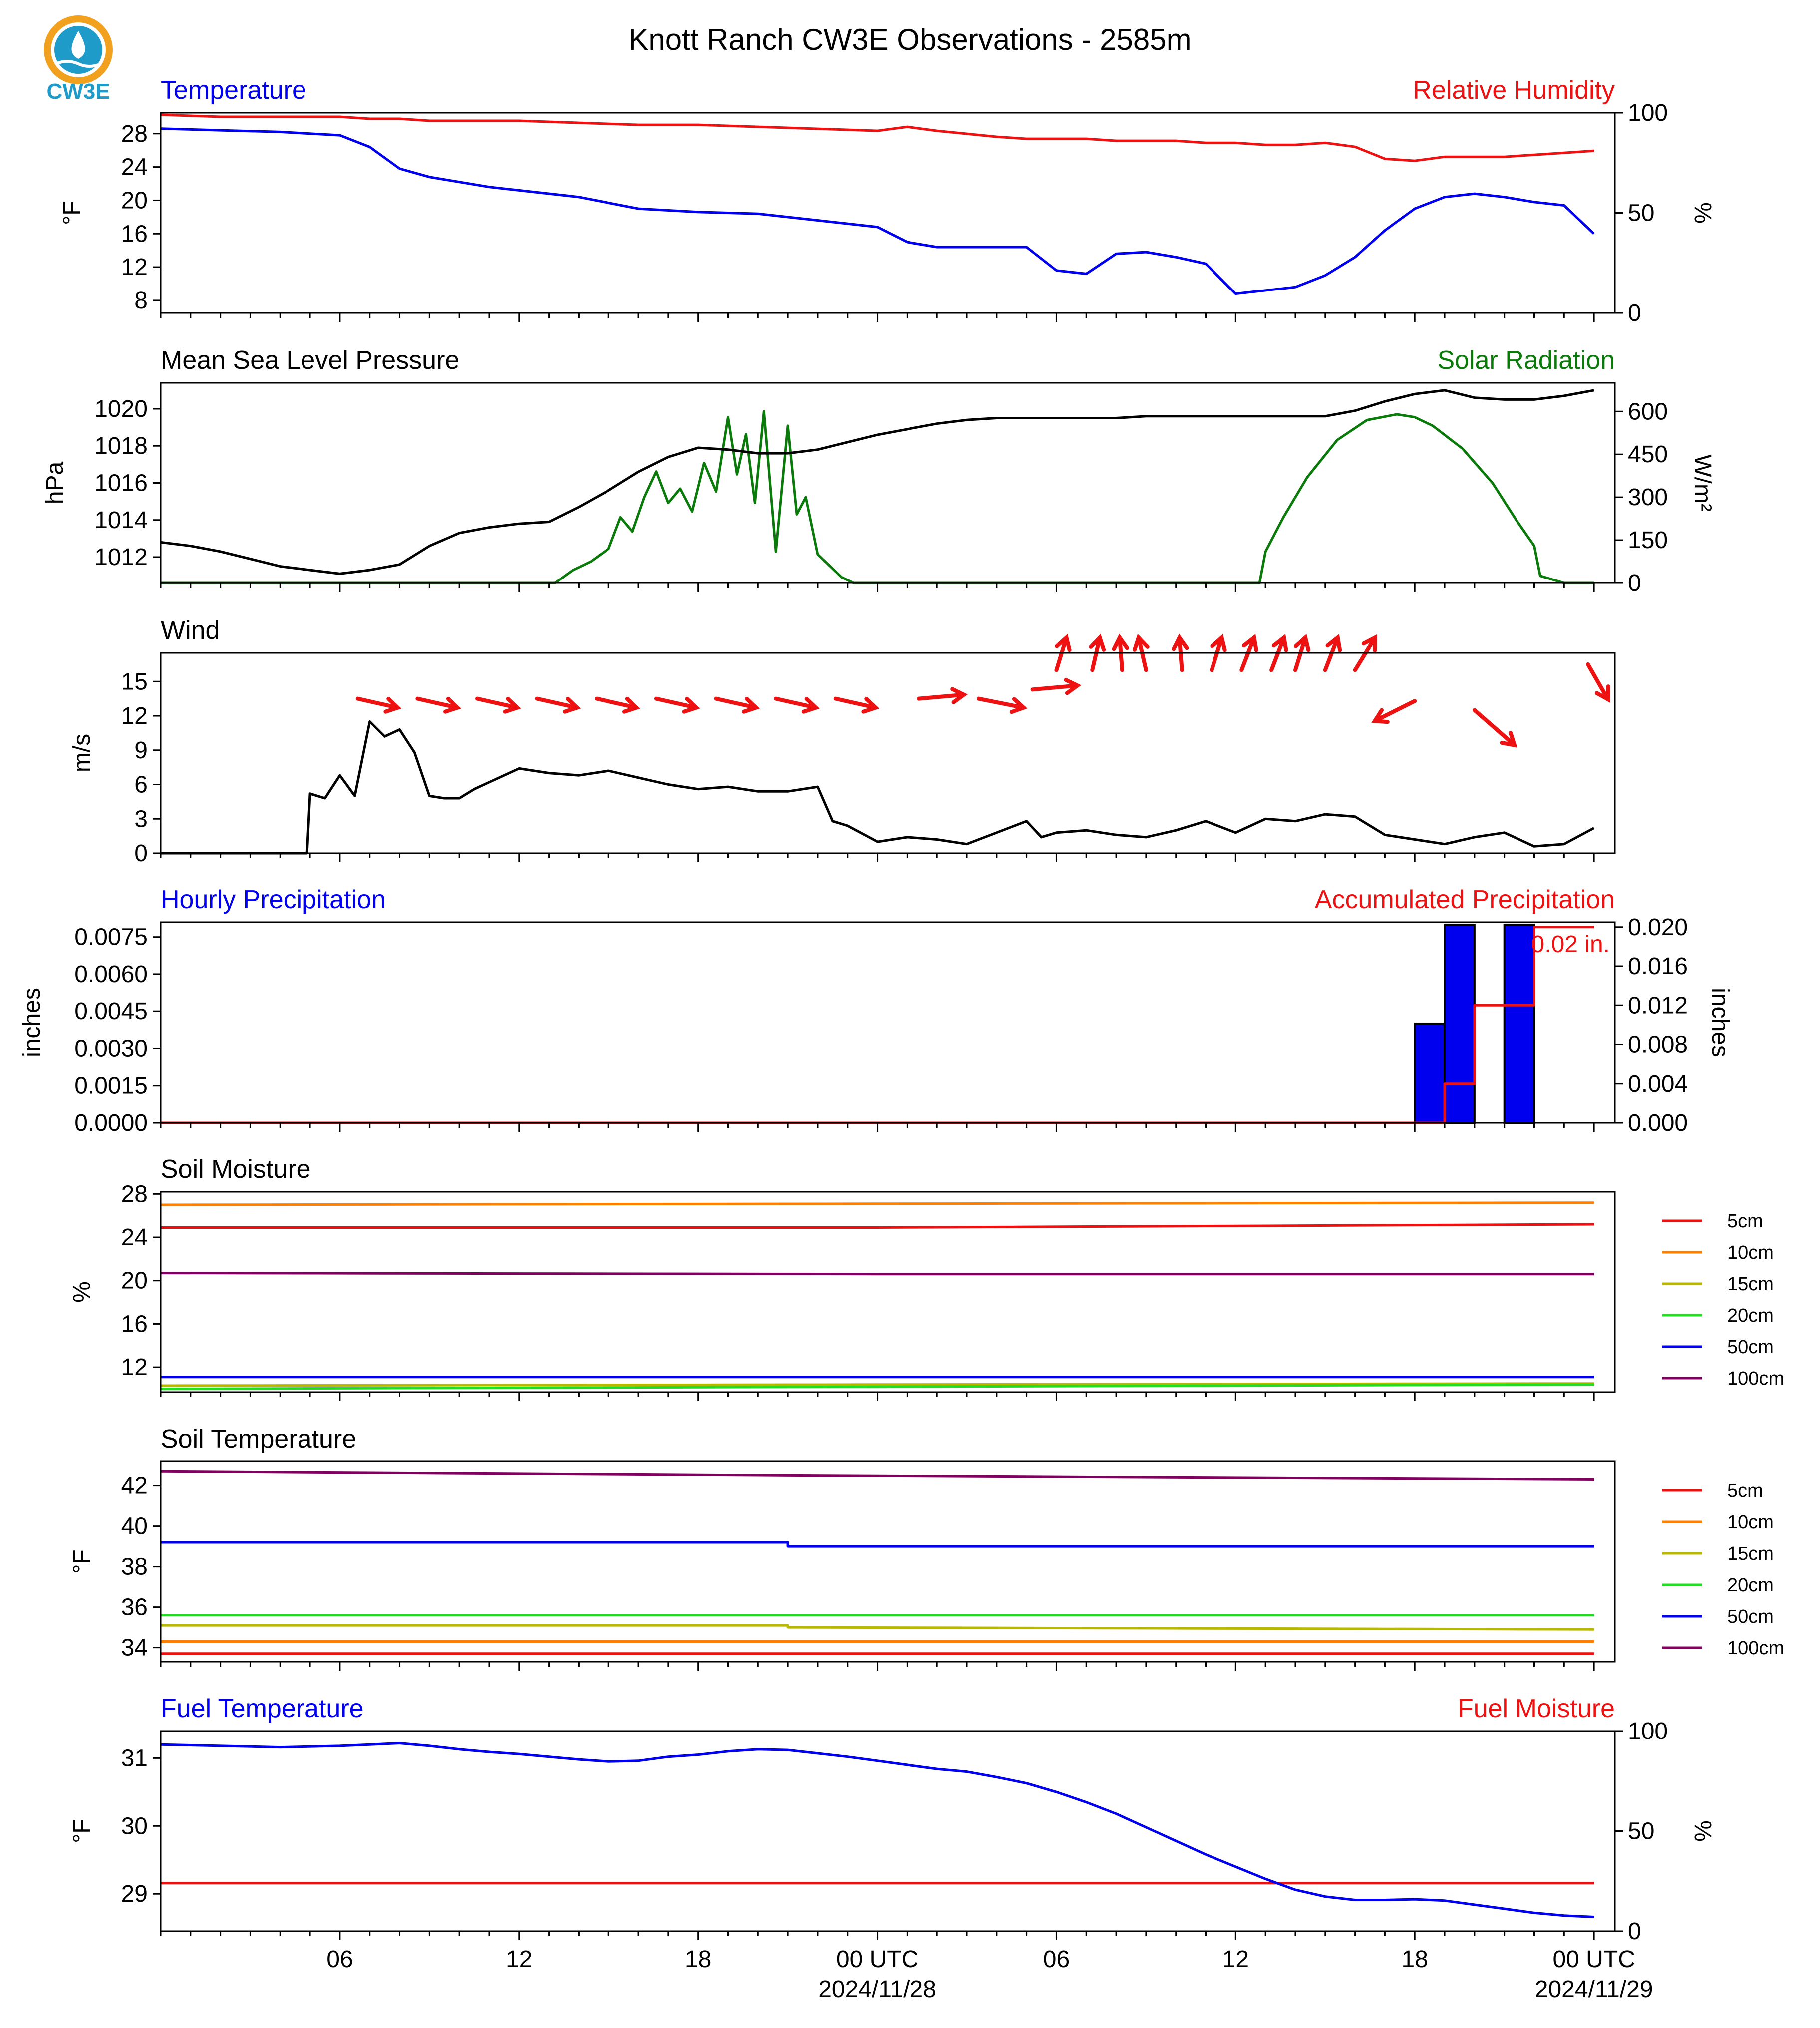  I want to click on wind-left-tick-label: 3, so click(141, 819).